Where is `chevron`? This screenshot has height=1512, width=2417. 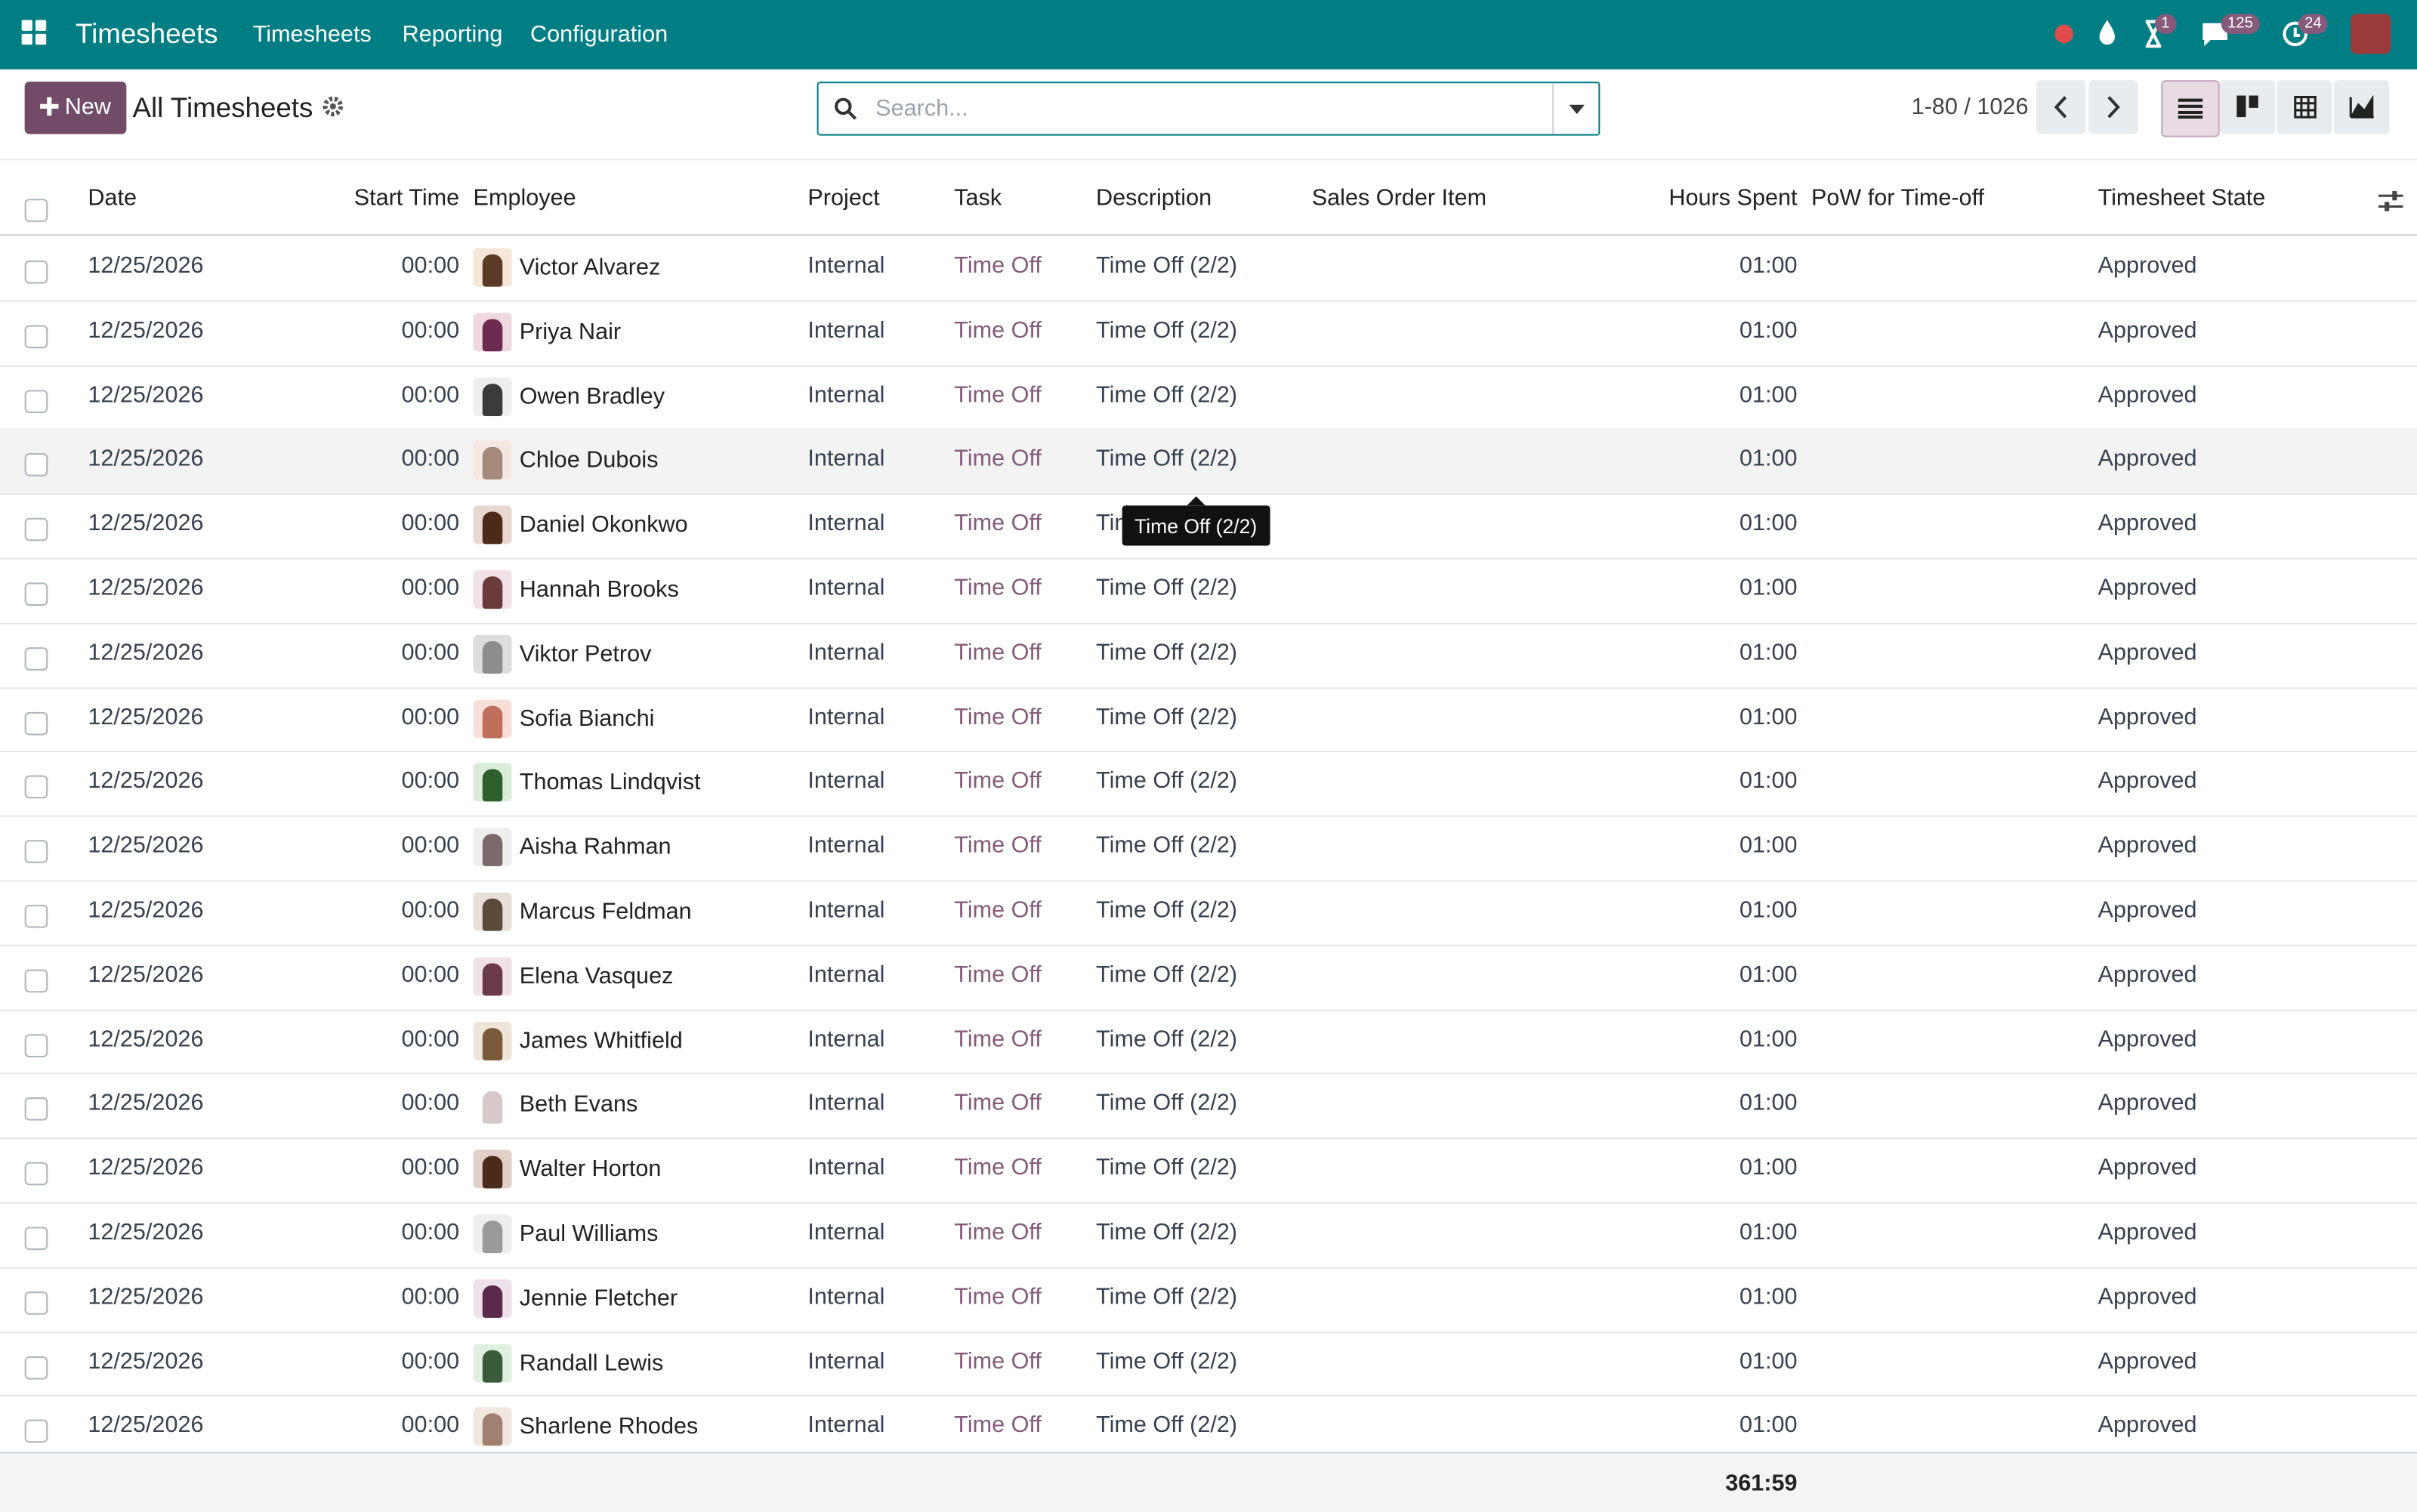
chevron is located at coordinates (2113, 107).